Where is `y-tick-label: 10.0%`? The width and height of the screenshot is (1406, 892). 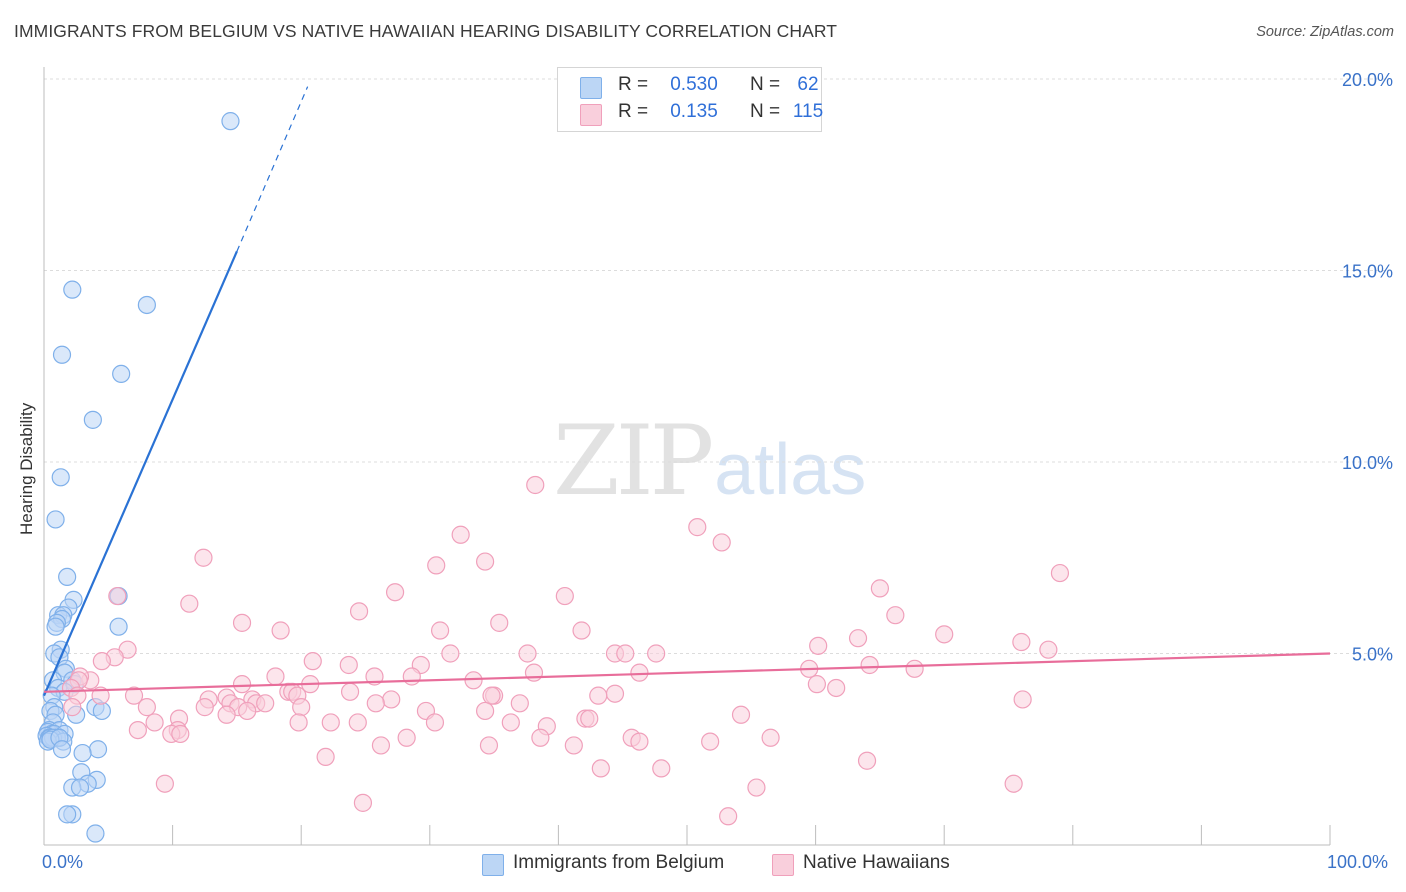
y-tick-label: 10.0% is located at coordinates (1367, 463).